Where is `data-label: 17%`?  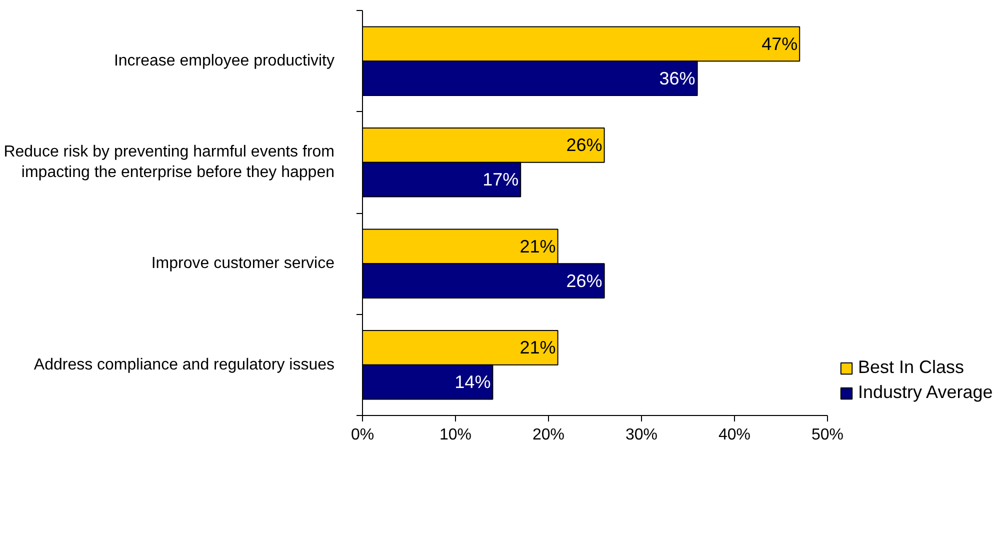
data-label: 17% is located at coordinates (500, 180).